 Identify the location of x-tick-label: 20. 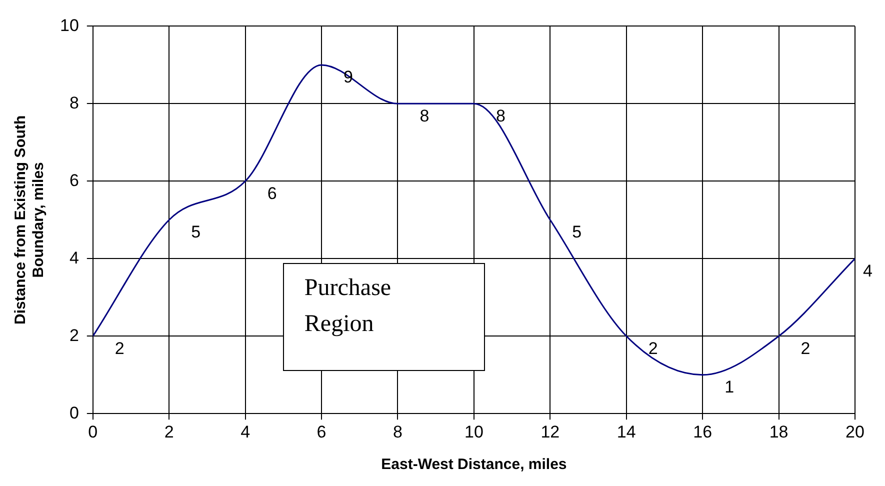
(855, 432).